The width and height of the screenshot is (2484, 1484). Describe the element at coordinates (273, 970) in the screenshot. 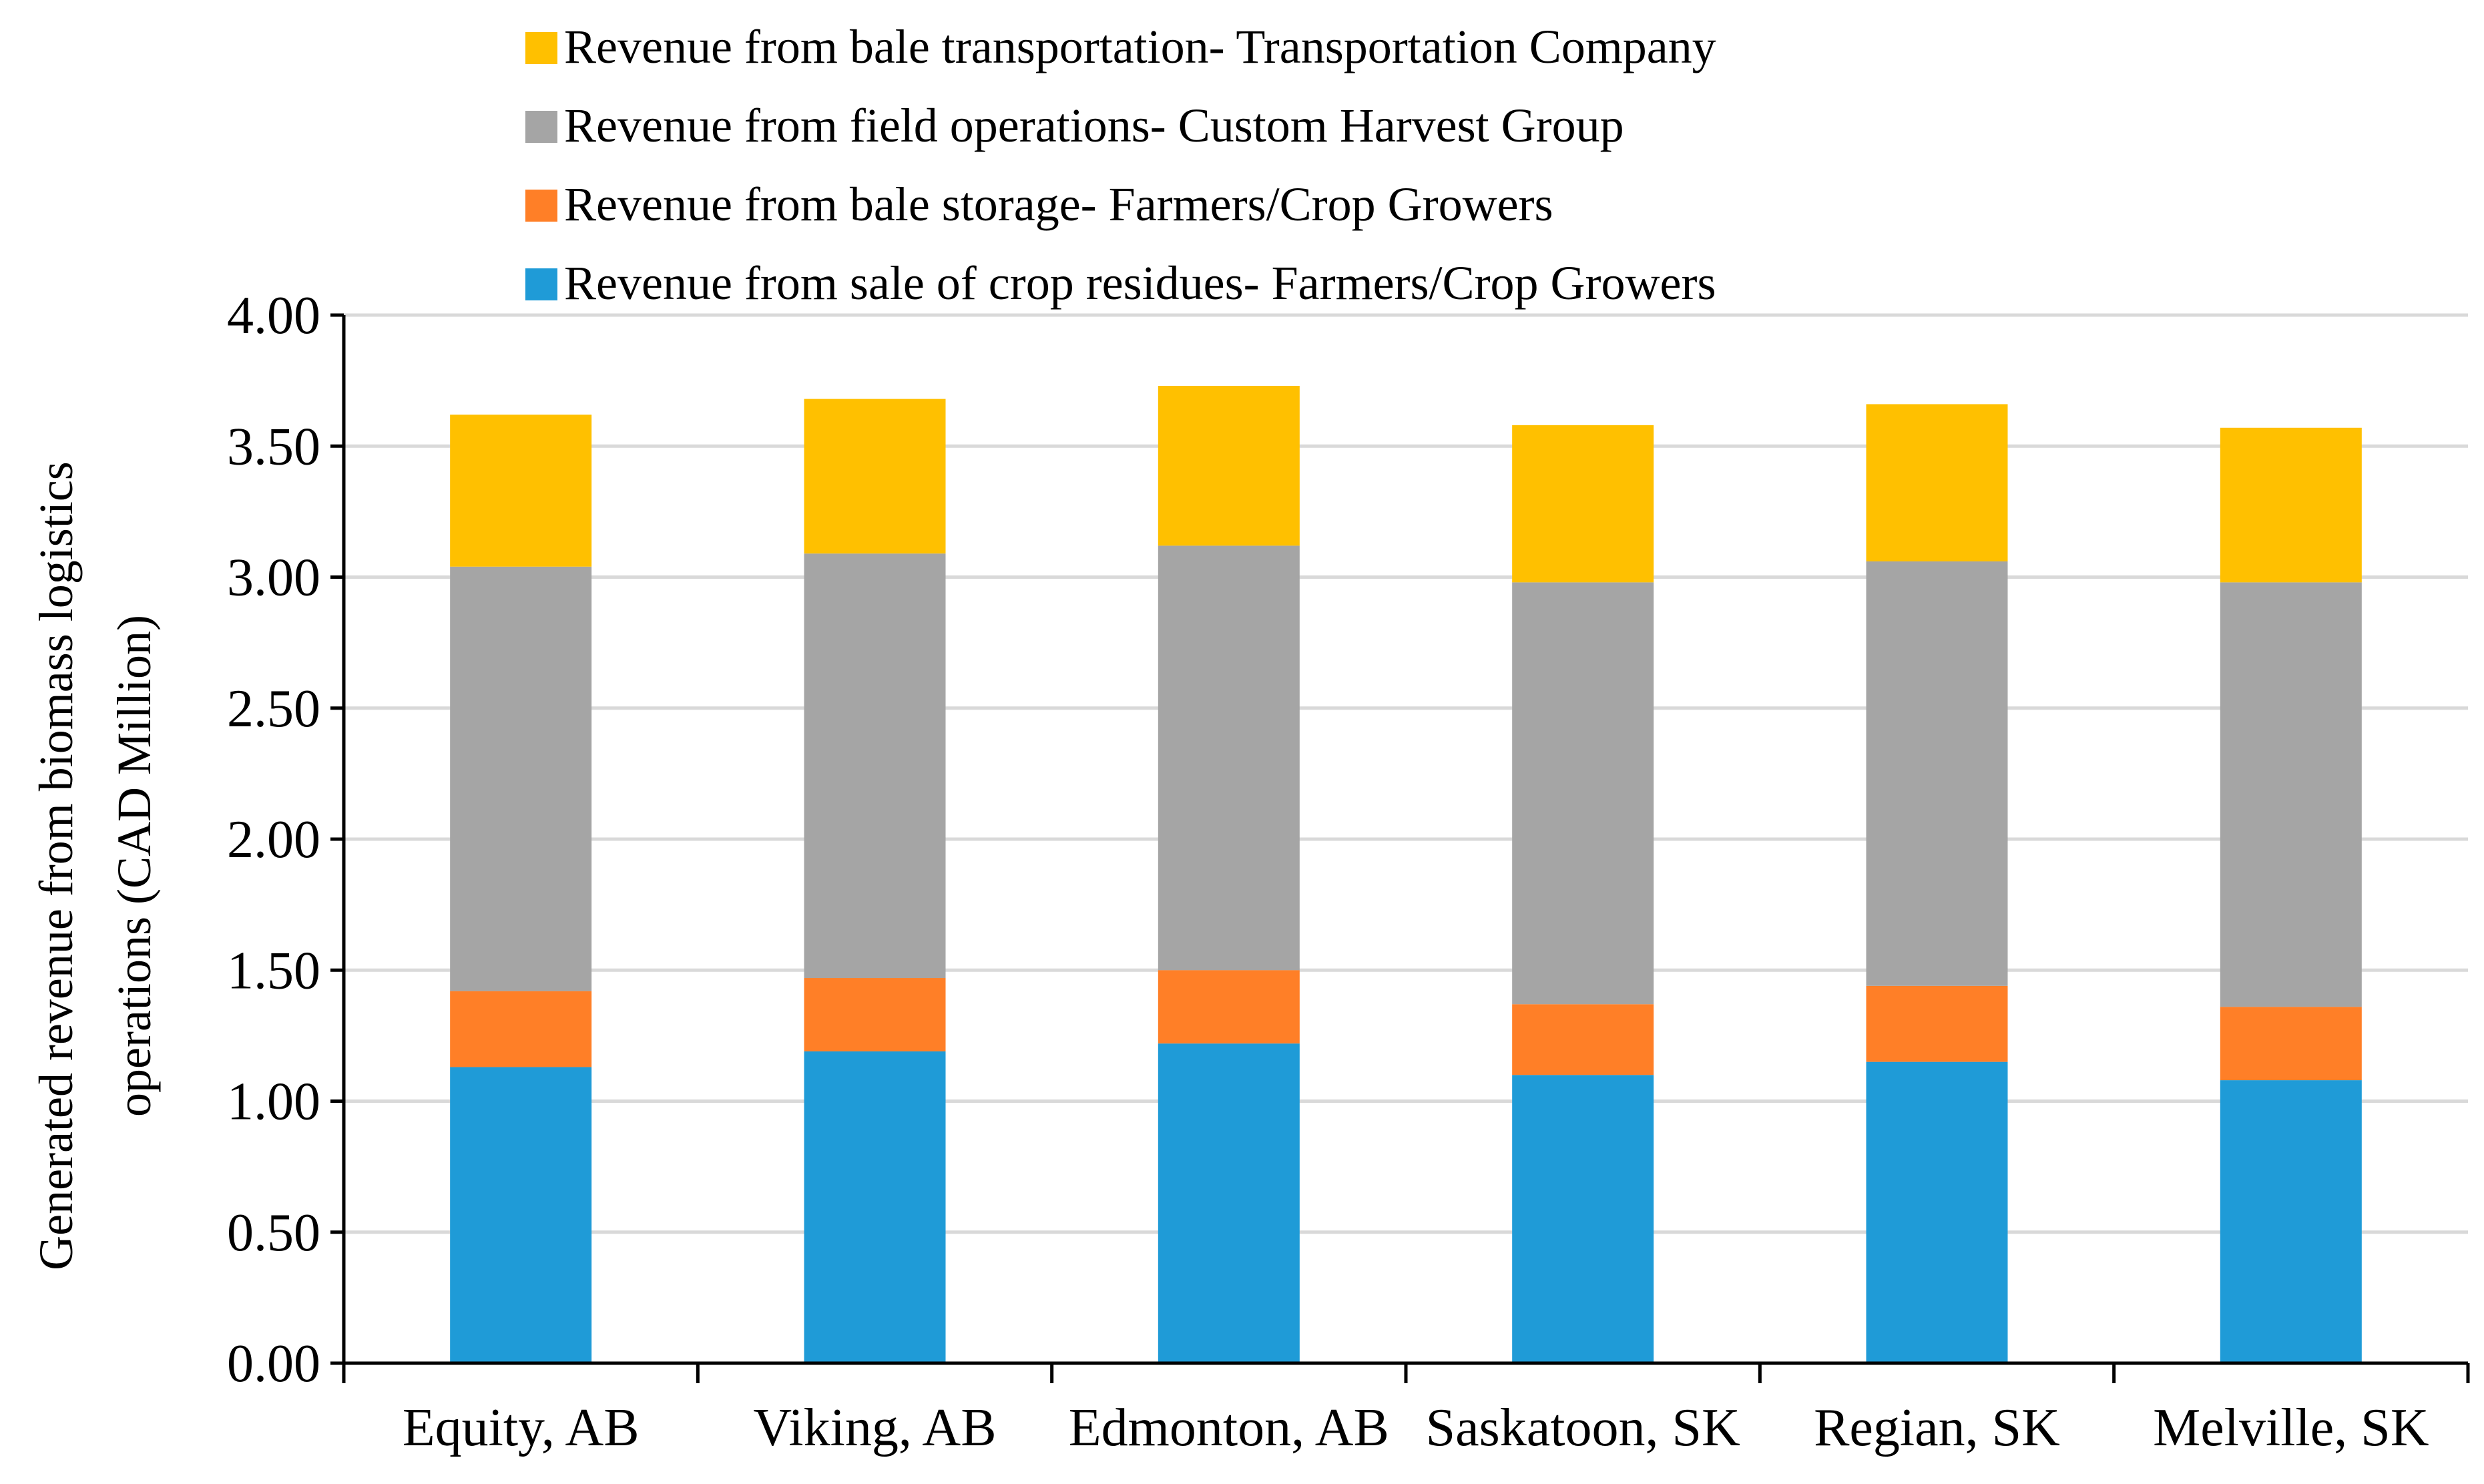

I see `y-tick-label: 1.50` at that location.